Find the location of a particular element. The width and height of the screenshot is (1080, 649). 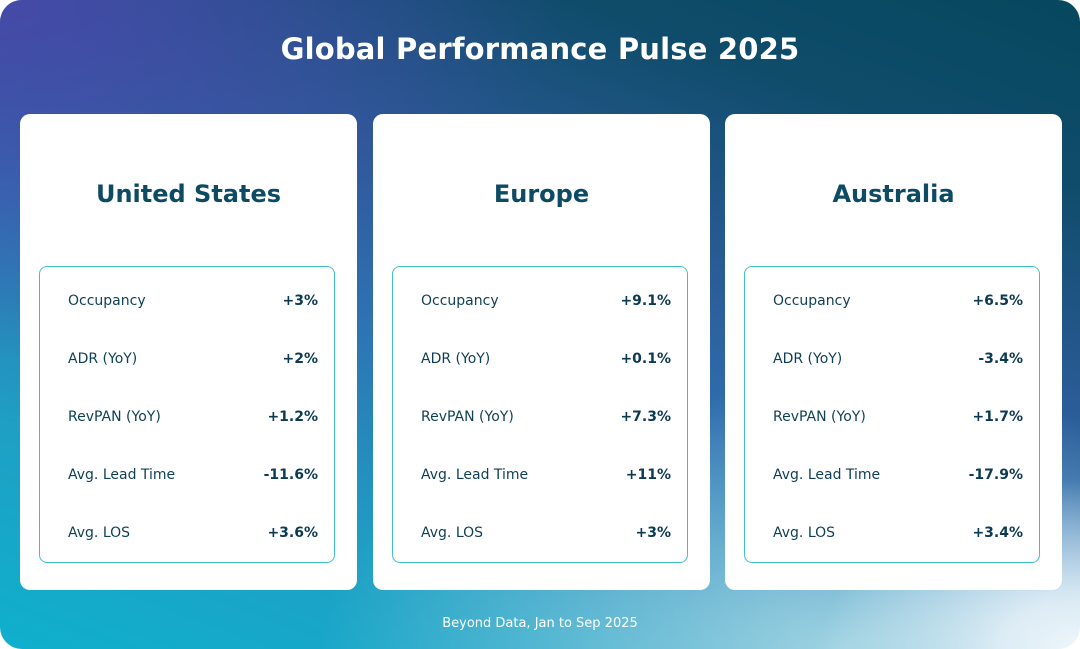

region-title: Europe is located at coordinates (541, 194).